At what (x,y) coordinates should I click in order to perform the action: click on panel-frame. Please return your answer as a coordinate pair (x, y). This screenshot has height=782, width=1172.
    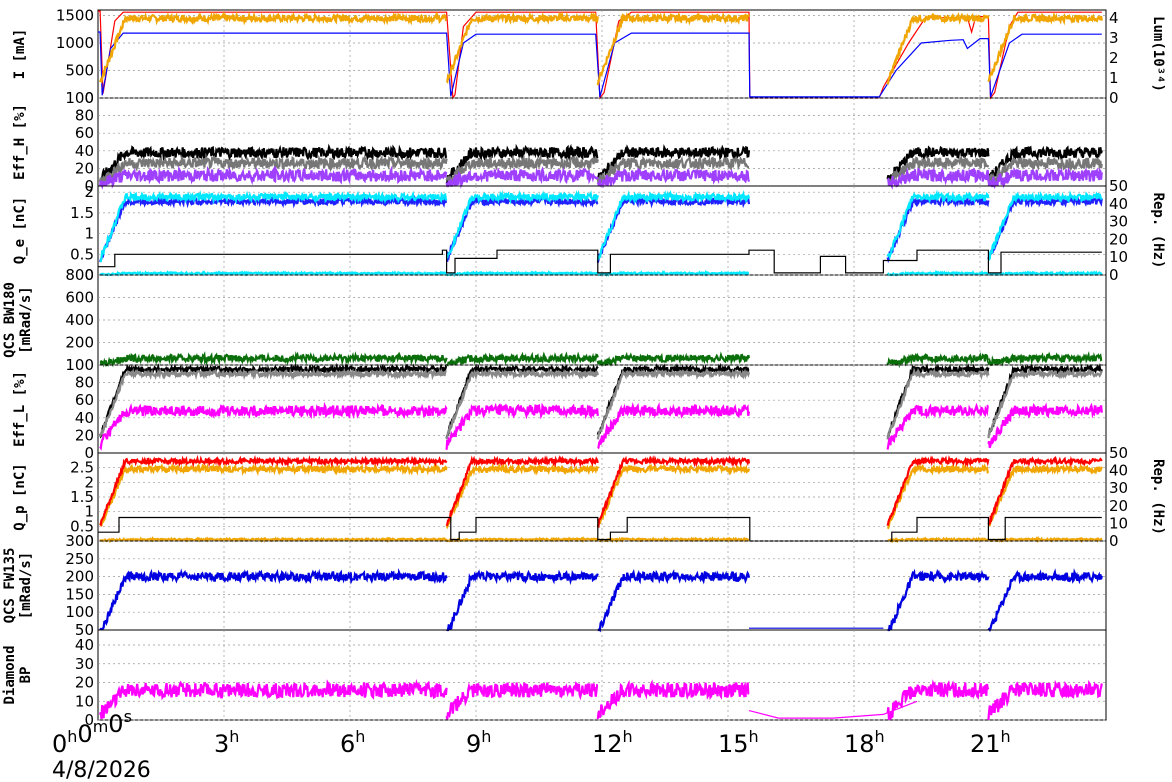
    Looking at the image, I should click on (602, 54).